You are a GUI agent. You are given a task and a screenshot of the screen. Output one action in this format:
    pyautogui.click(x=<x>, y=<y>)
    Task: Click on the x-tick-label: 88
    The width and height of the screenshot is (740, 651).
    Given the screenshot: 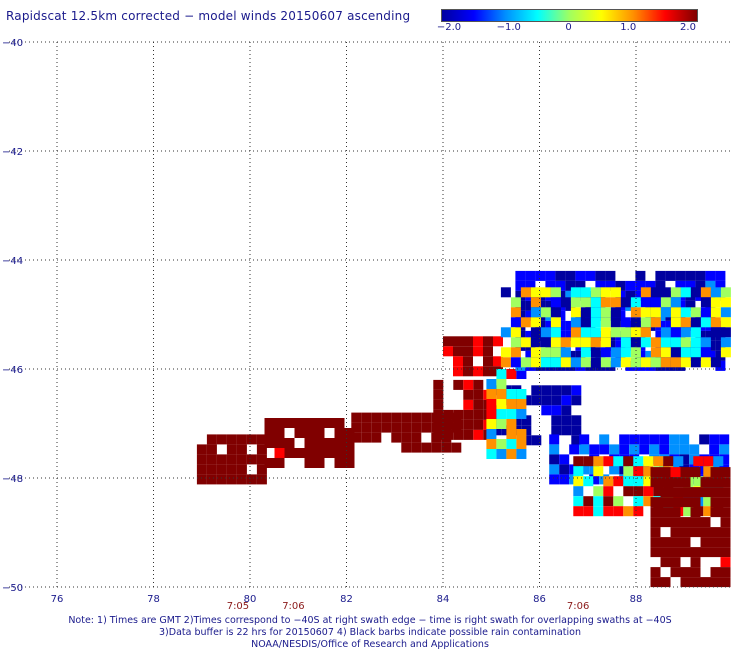 What is the action you would take?
    pyautogui.click(x=636, y=599)
    